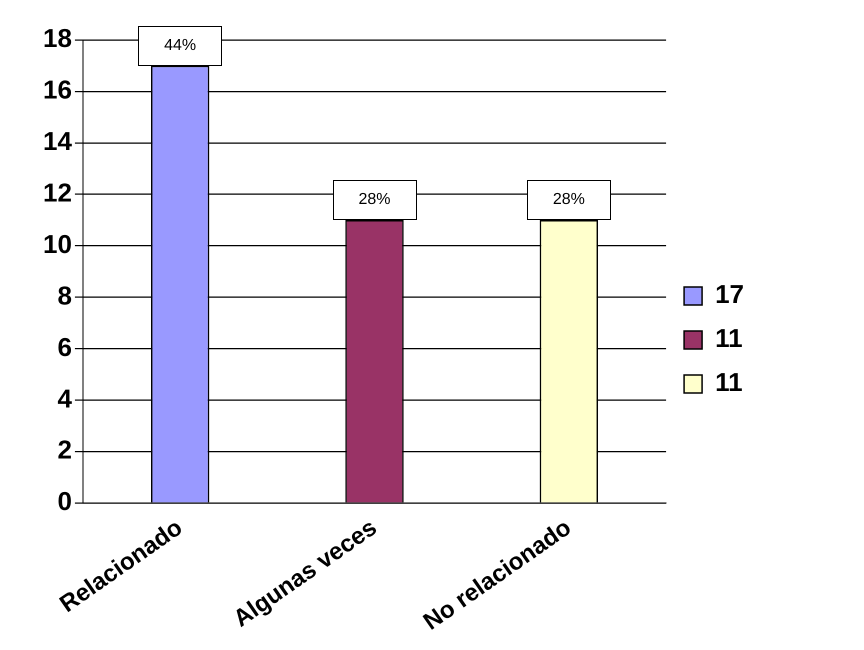 The width and height of the screenshot is (864, 650). What do you see at coordinates (57, 243) in the screenshot?
I see `y-tick-label: 10` at bounding box center [57, 243].